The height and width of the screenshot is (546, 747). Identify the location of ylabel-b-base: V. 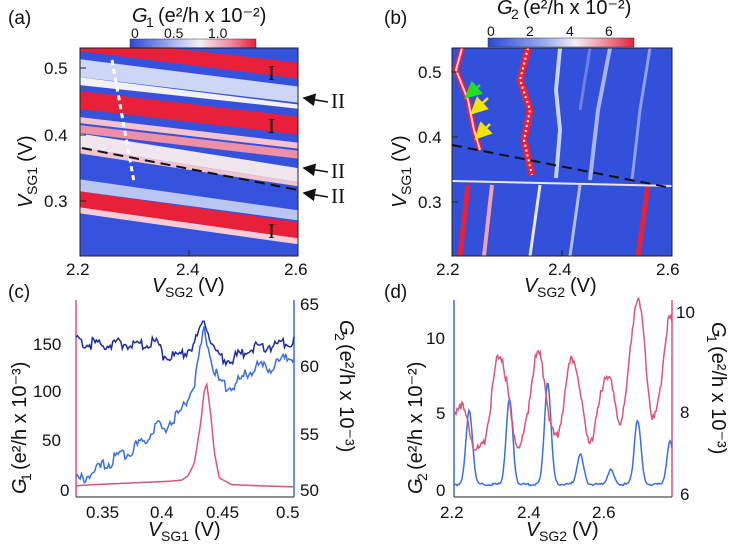
(400, 200).